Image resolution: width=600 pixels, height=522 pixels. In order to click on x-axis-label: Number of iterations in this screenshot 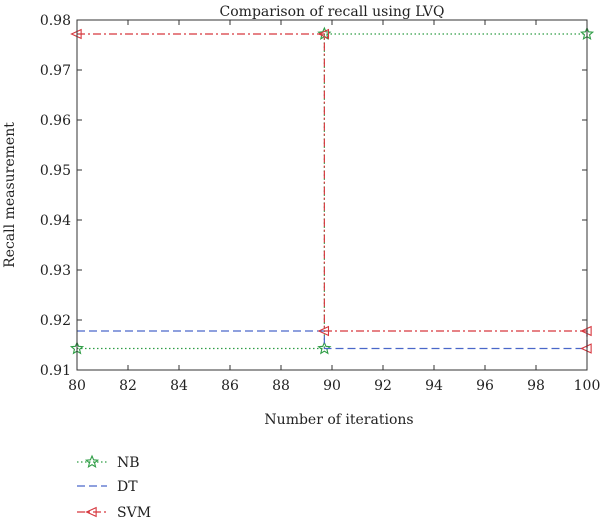, I will do `click(338, 420)`.